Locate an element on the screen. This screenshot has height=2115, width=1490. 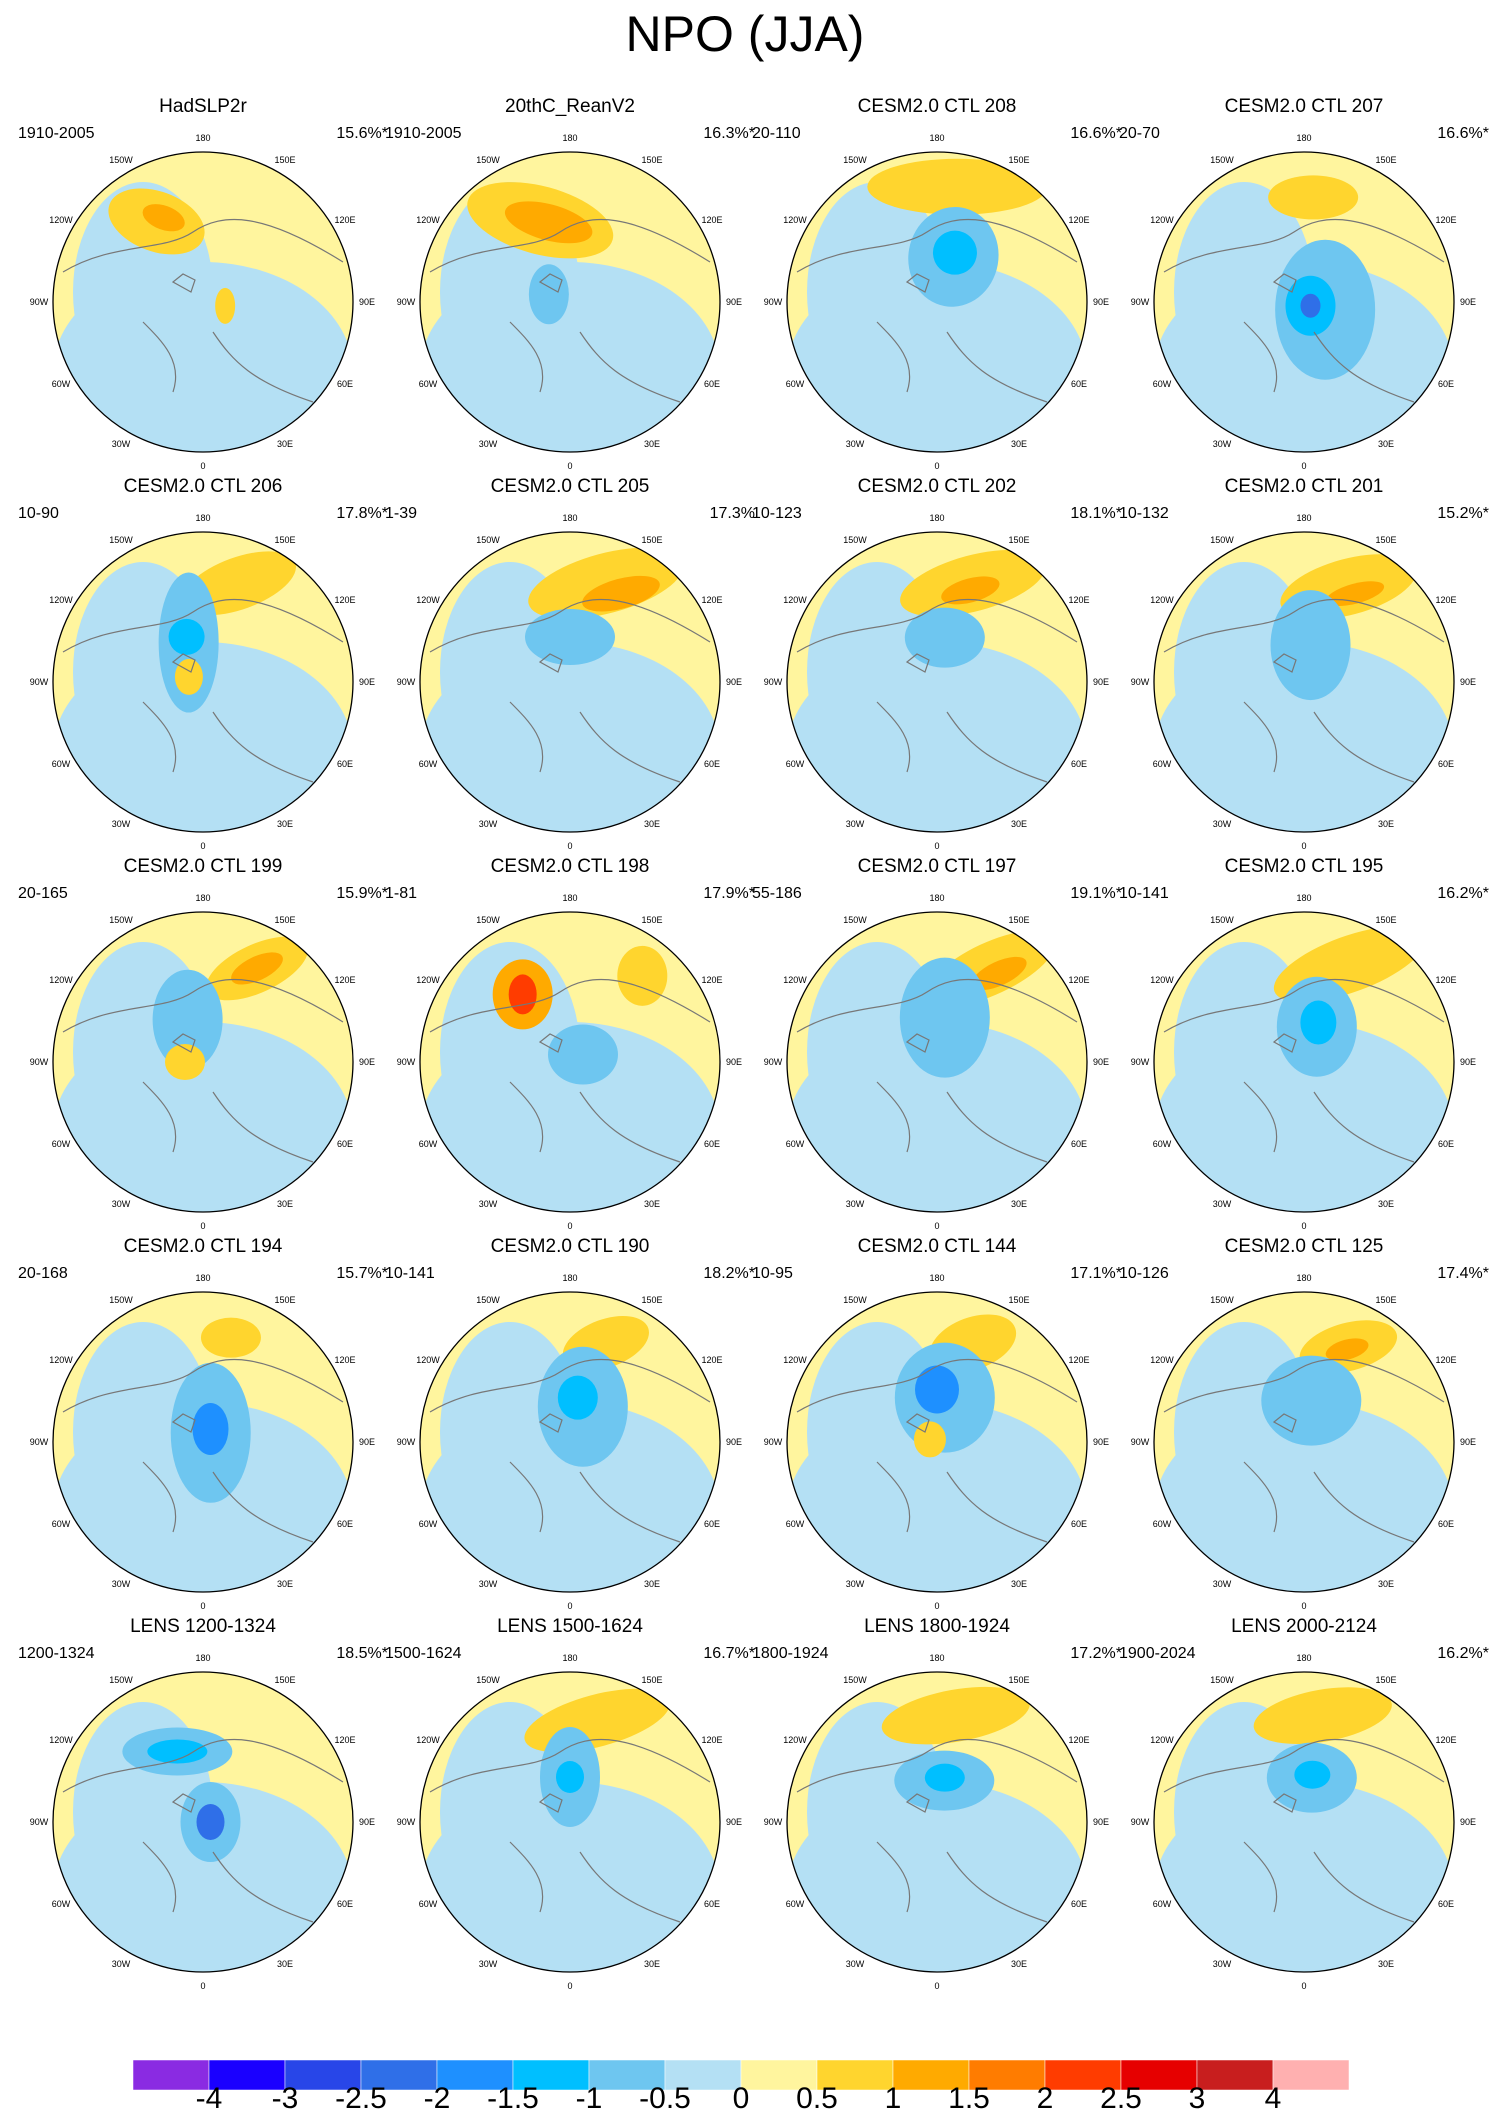
panel-variance: 15.2%* is located at coordinates (1463, 513).